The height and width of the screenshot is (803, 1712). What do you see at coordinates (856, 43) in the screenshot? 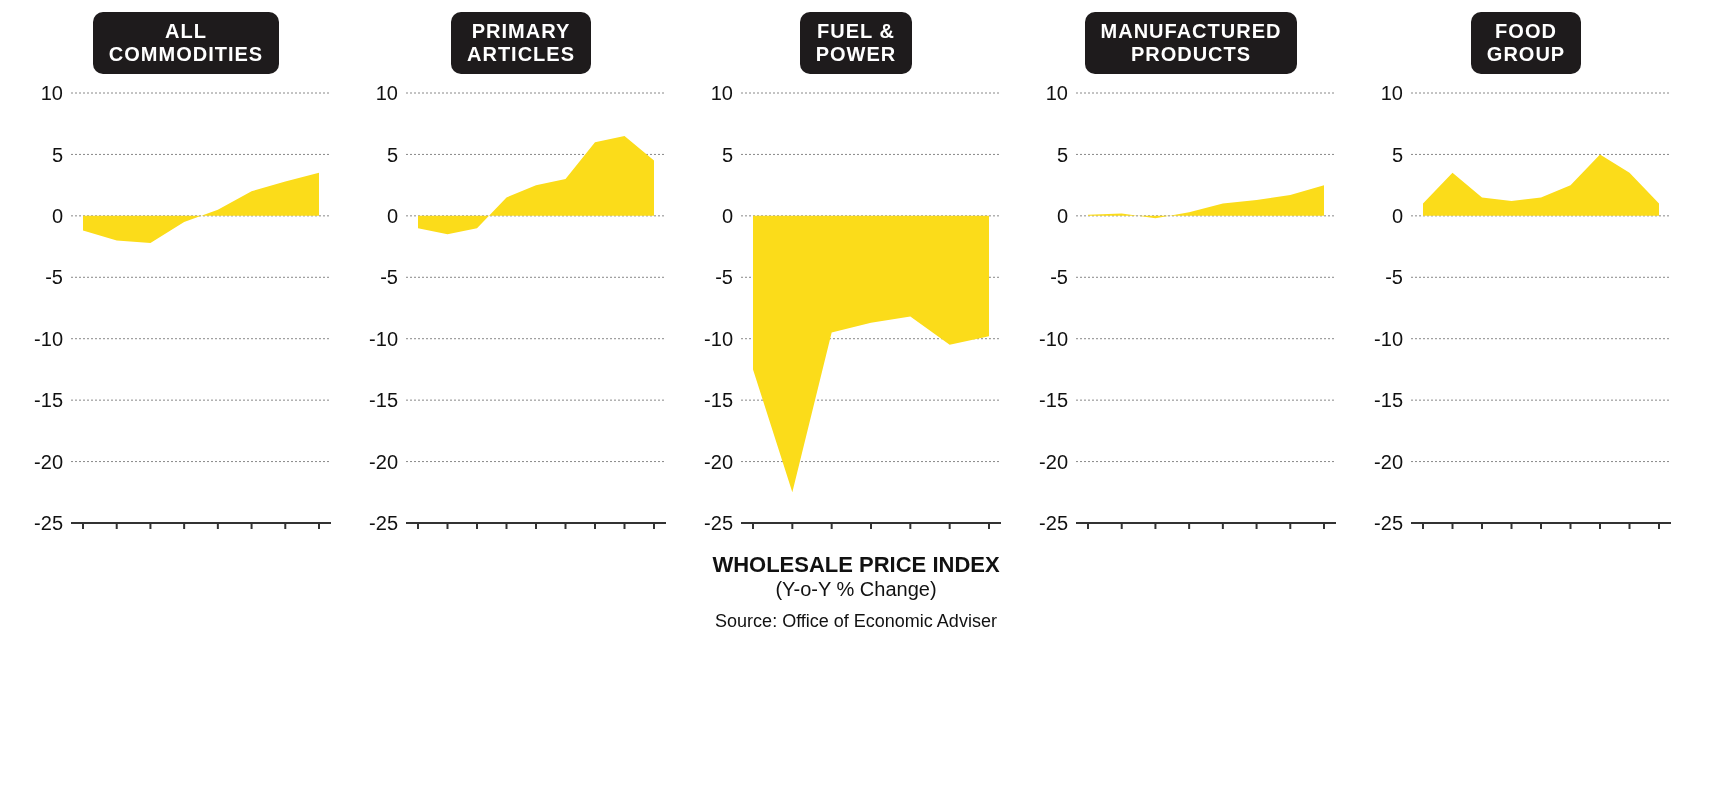
I see `chart-title: FUEL & POWER` at bounding box center [856, 43].